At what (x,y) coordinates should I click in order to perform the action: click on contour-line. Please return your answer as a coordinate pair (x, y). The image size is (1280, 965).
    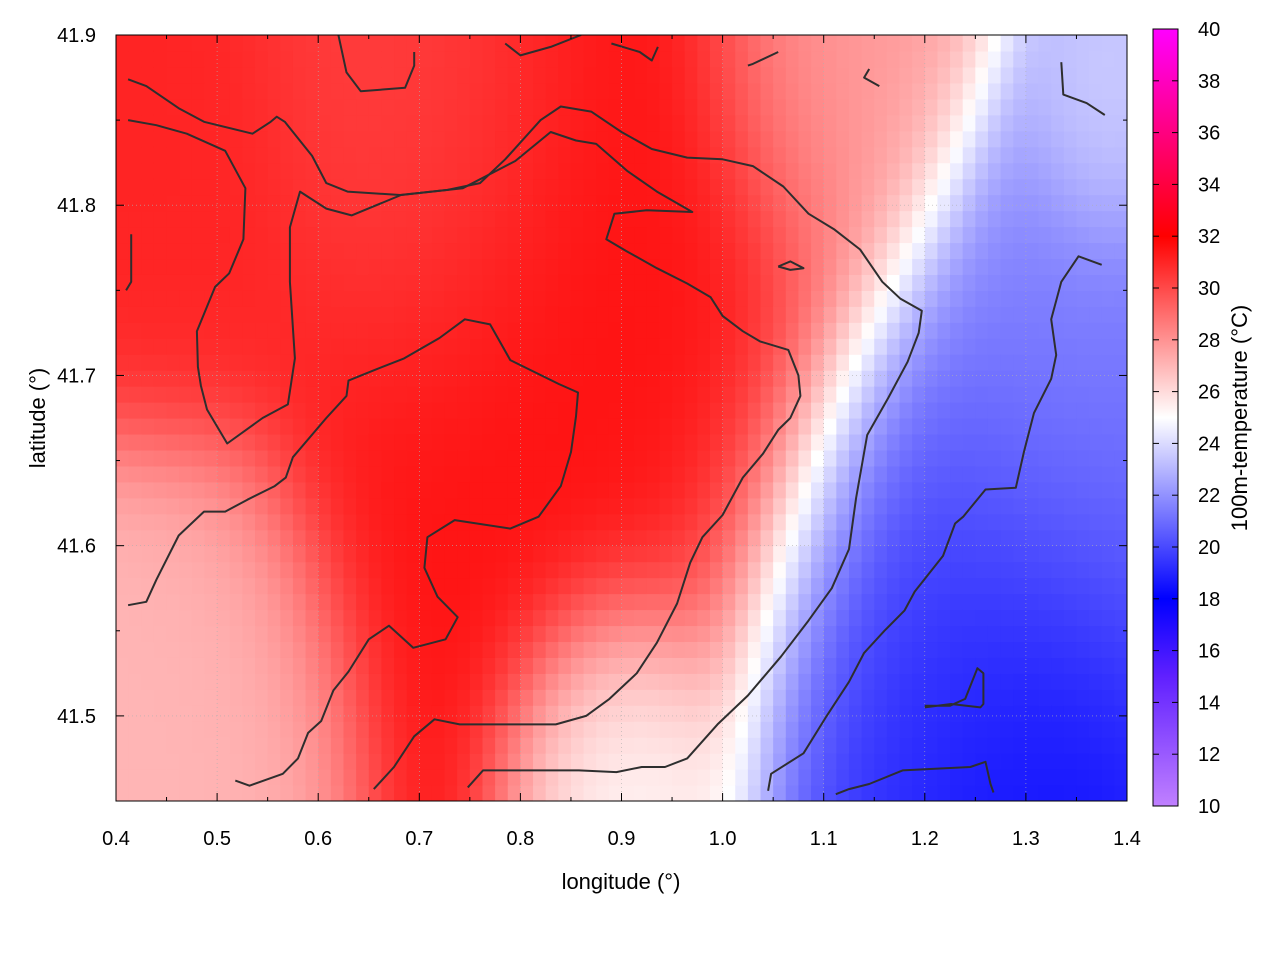
    Looking at the image, I should click on (871, 77).